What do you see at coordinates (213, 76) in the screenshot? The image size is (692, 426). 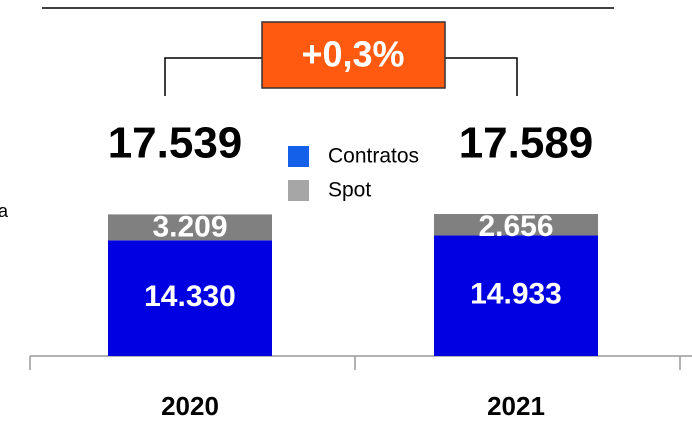 I see `bracket-left` at bounding box center [213, 76].